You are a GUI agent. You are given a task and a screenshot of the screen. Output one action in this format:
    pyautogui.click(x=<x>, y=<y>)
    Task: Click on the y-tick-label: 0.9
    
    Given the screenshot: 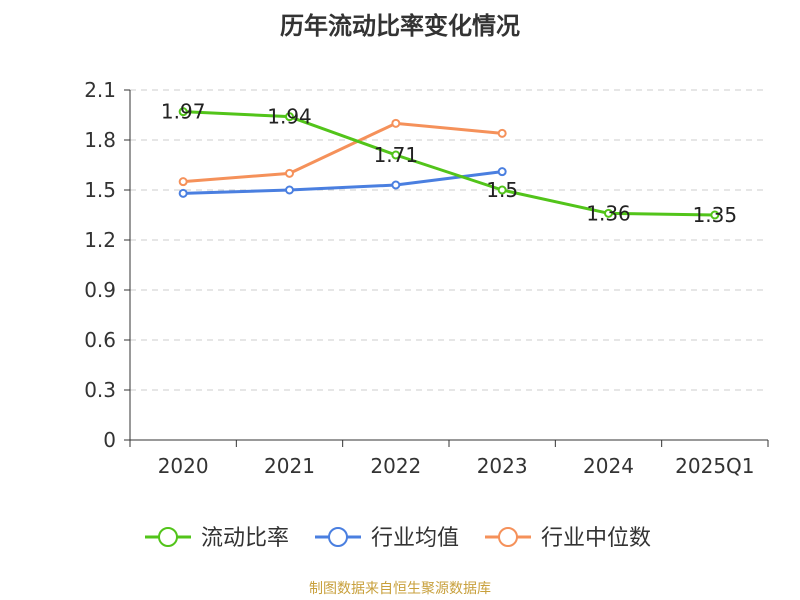 What is the action you would take?
    pyautogui.click(x=100, y=290)
    